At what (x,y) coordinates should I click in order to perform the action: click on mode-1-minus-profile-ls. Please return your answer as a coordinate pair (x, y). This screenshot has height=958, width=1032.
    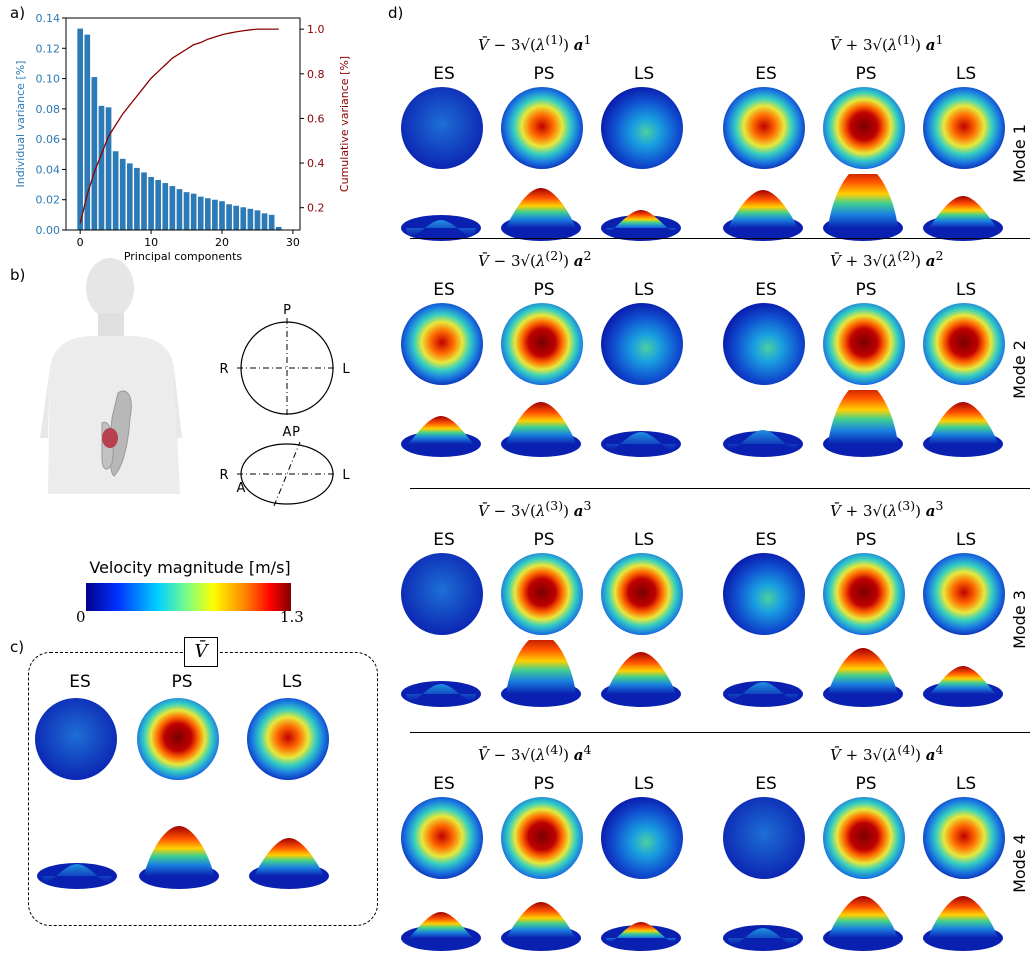
    Looking at the image, I should click on (641, 225).